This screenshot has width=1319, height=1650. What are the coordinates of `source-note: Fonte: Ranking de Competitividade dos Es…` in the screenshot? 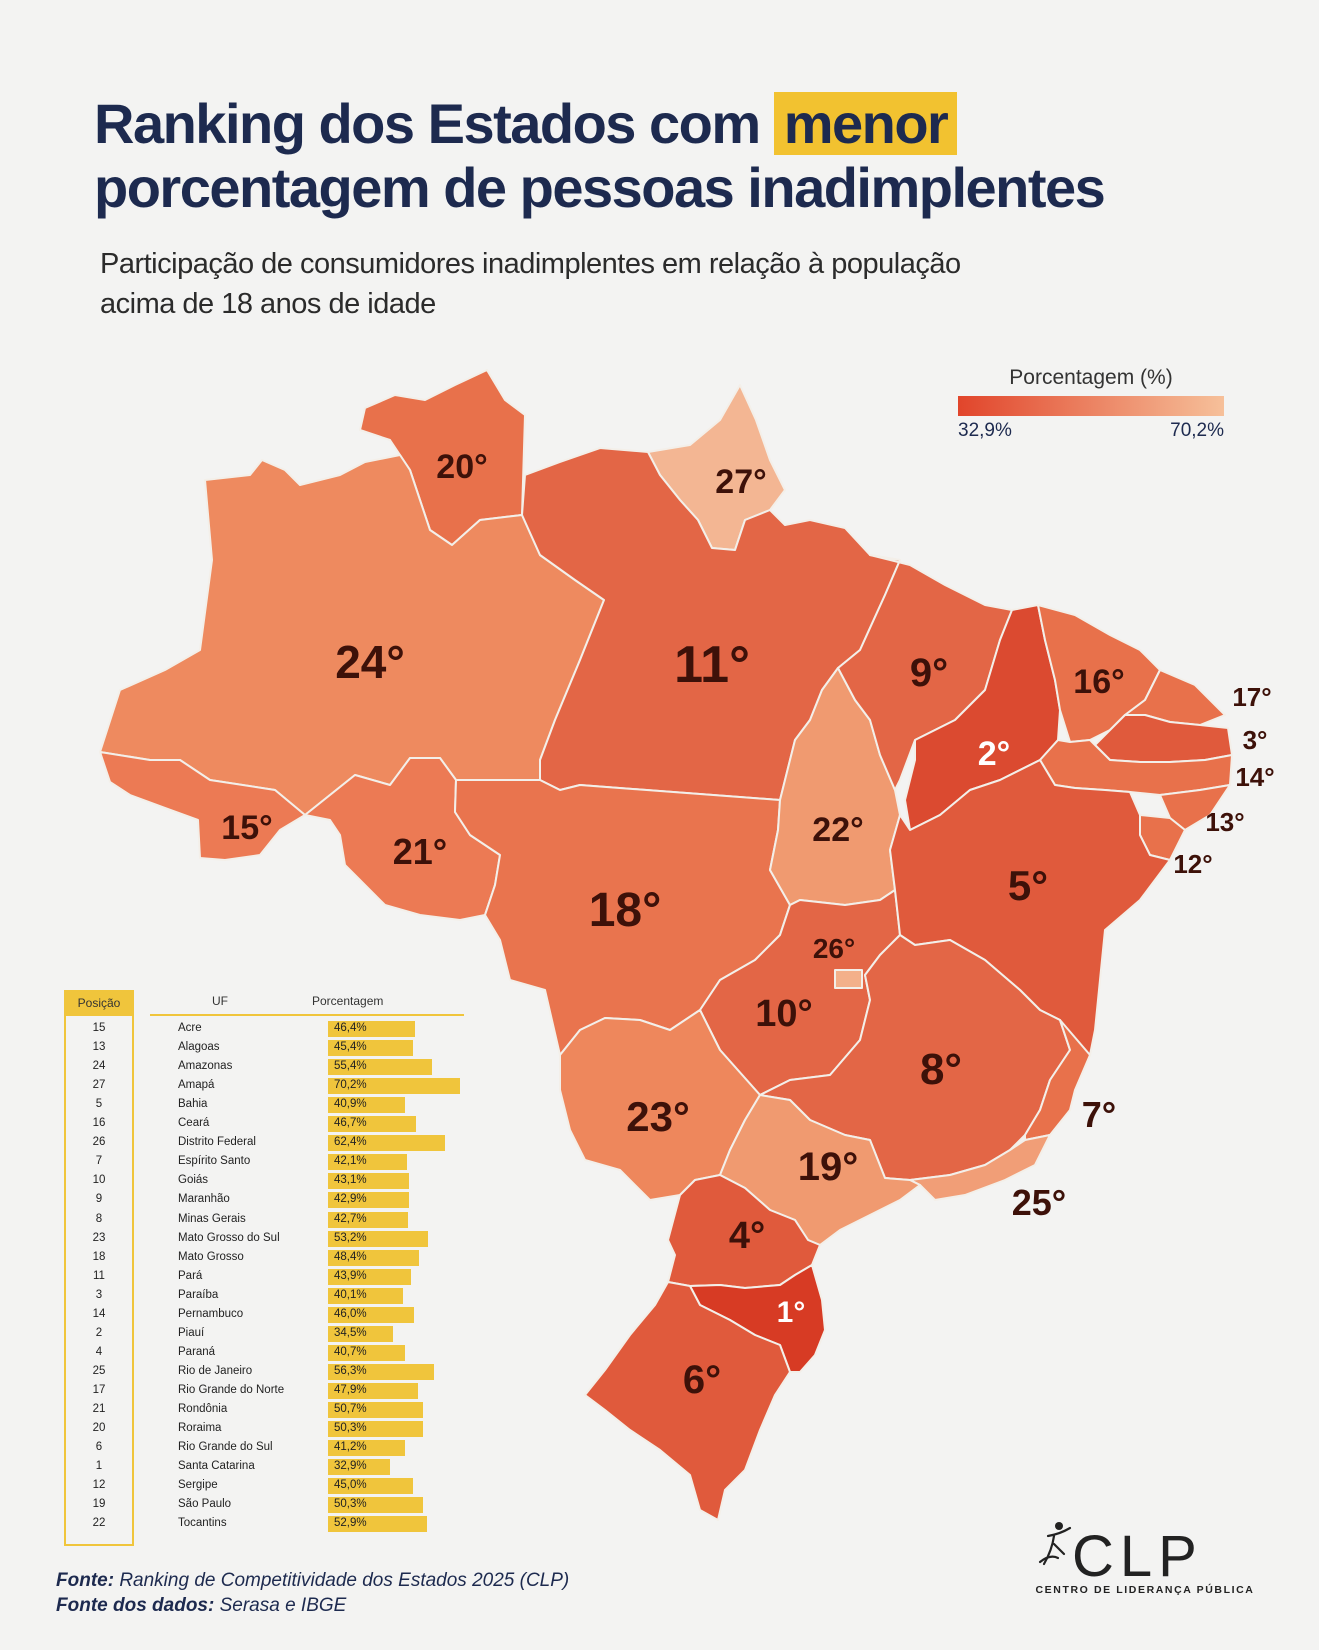 It's located at (312, 1593).